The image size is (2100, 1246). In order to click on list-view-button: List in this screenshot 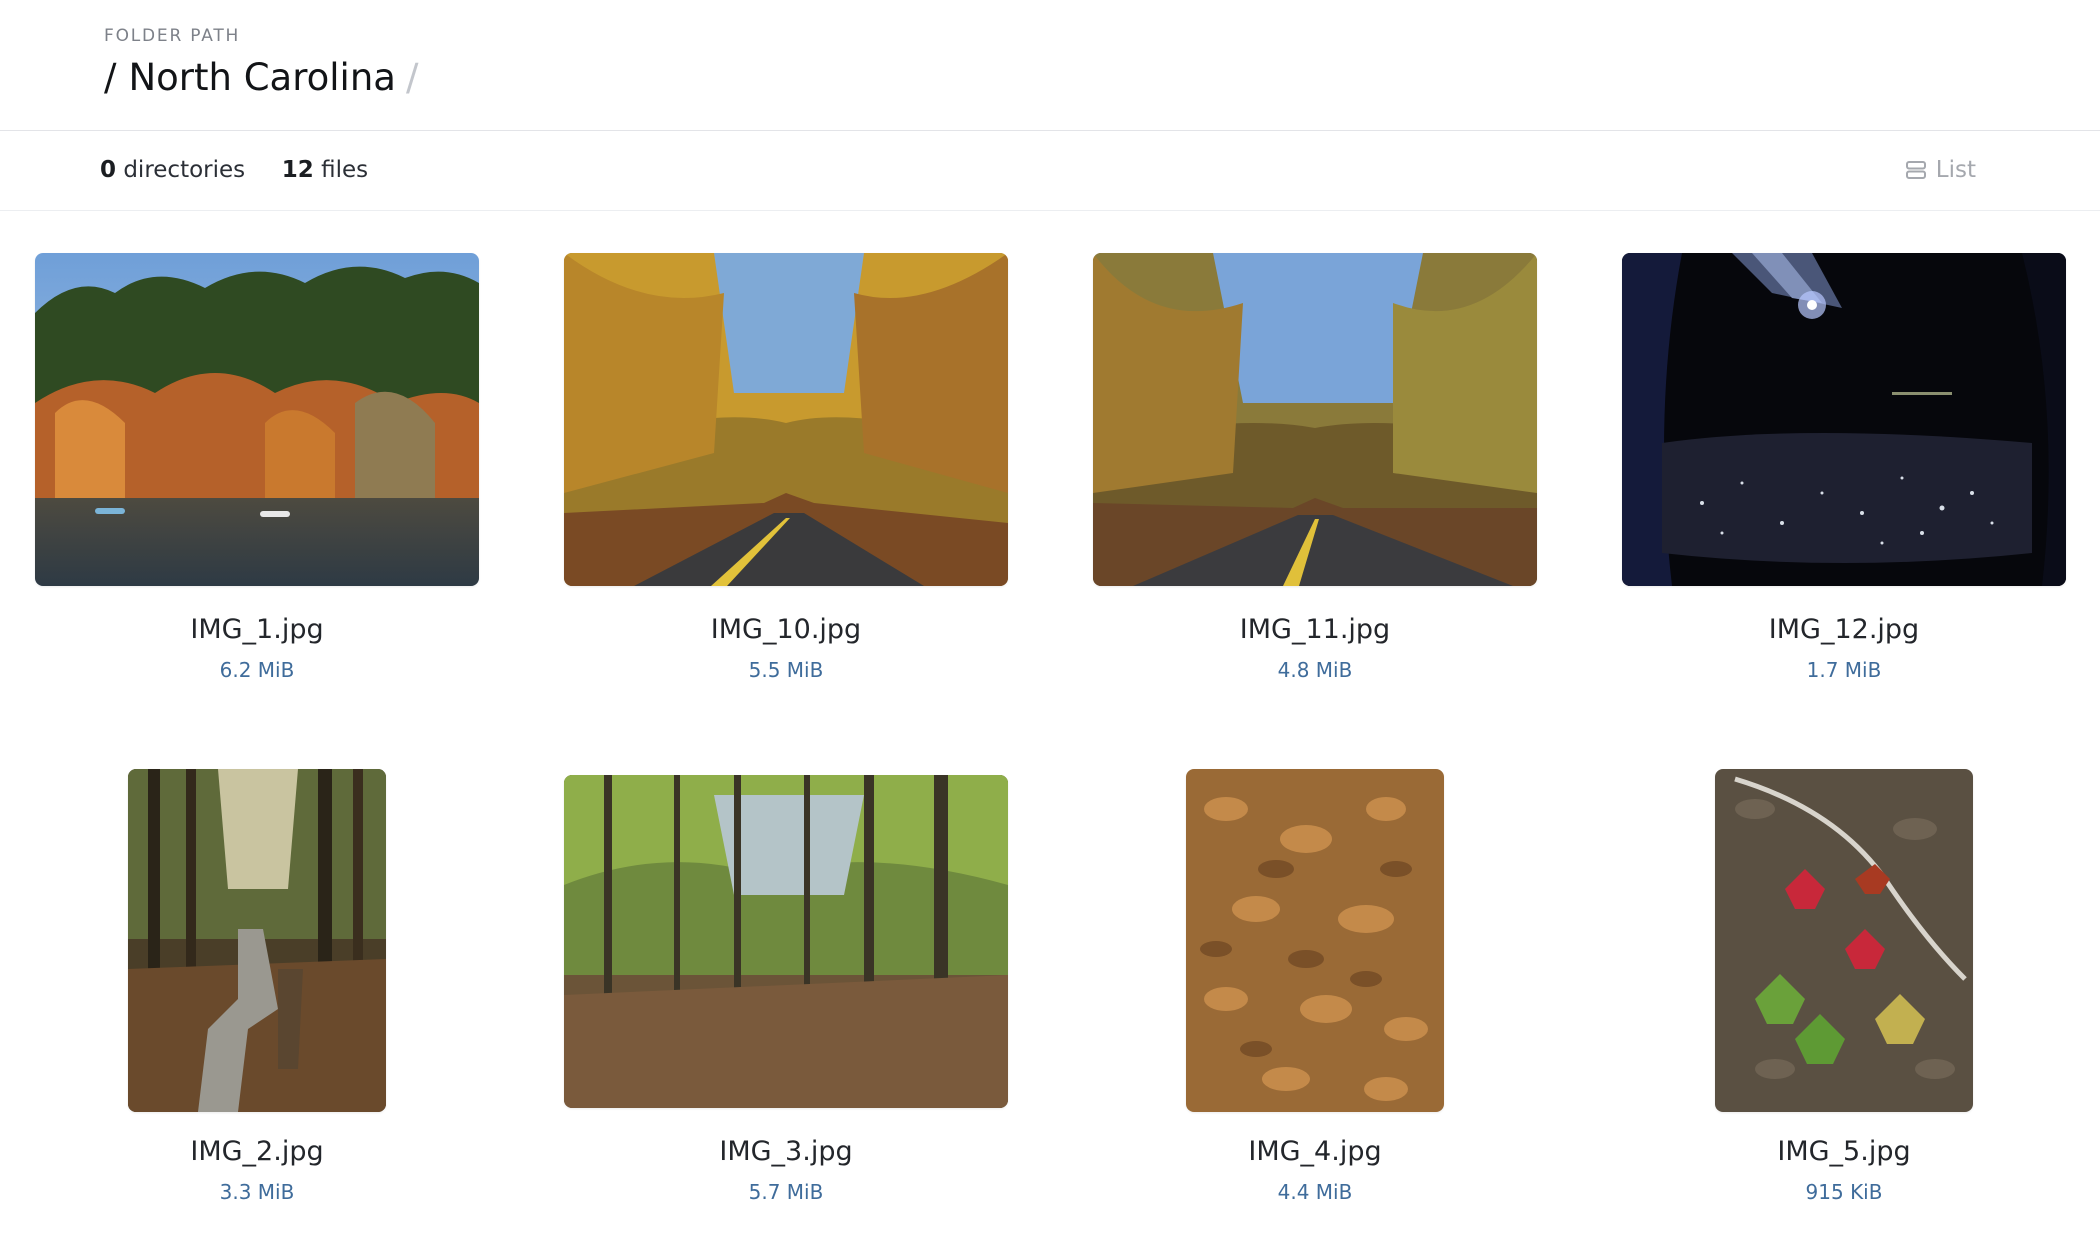, I will do `click(1940, 170)`.